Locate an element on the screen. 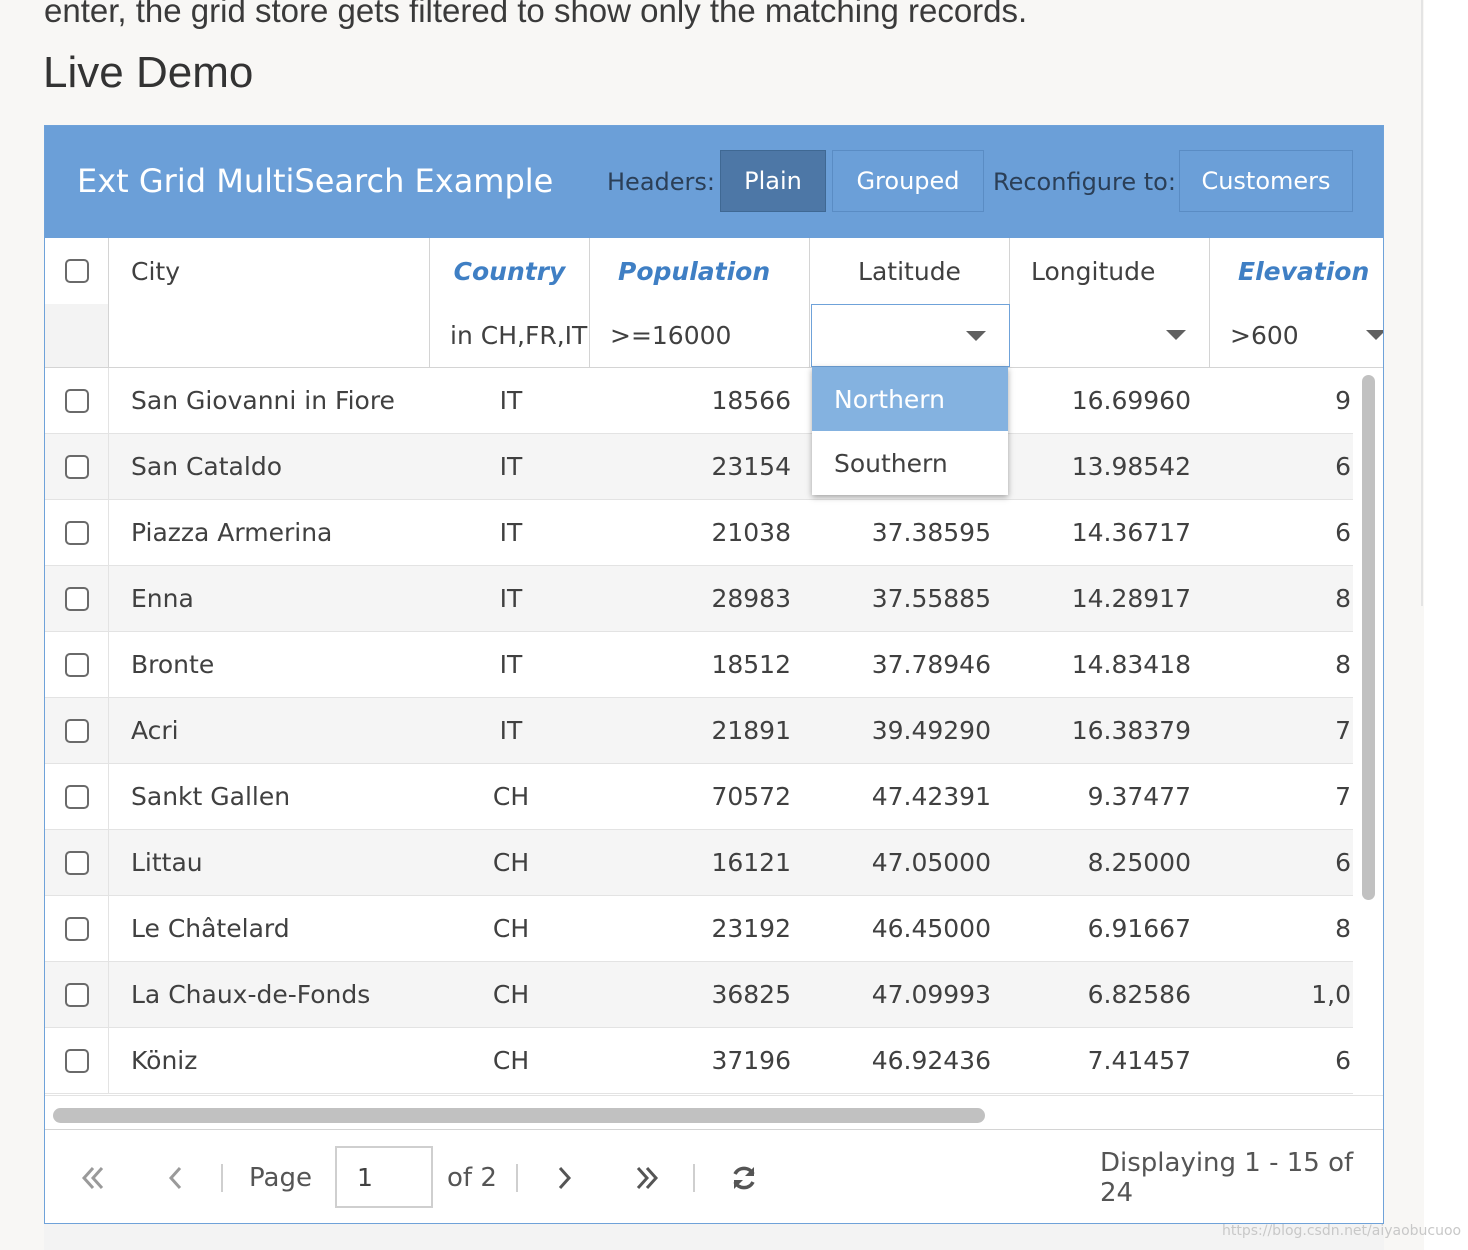 The height and width of the screenshot is (1250, 1468). plain-button: Plain is located at coordinates (773, 181).